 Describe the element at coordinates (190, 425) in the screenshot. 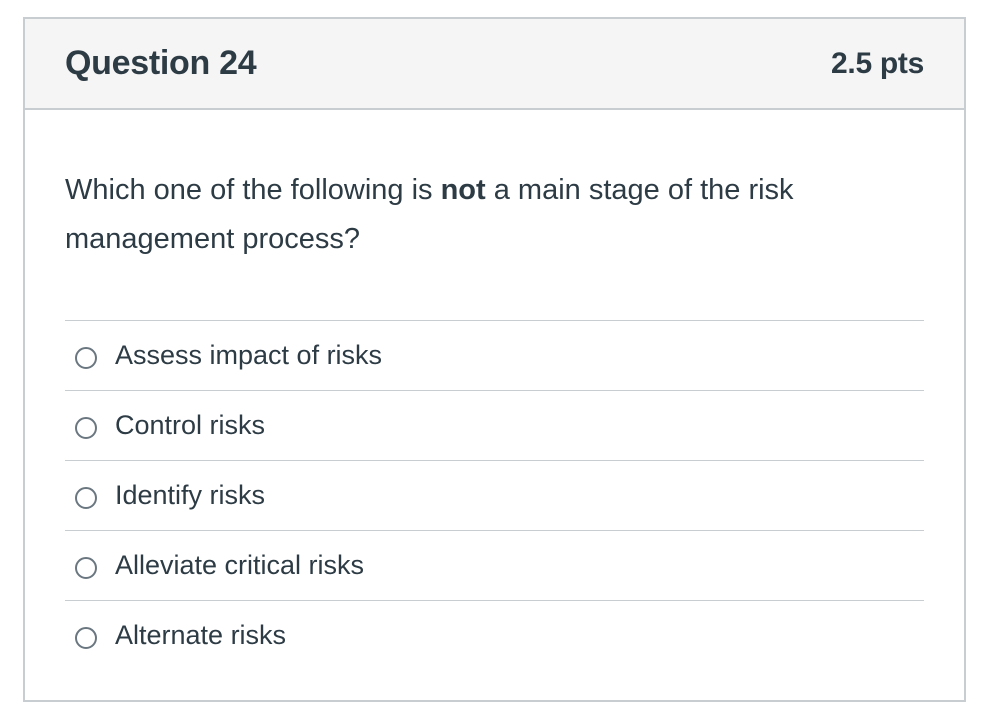

I see `answer-label: Control risks` at that location.